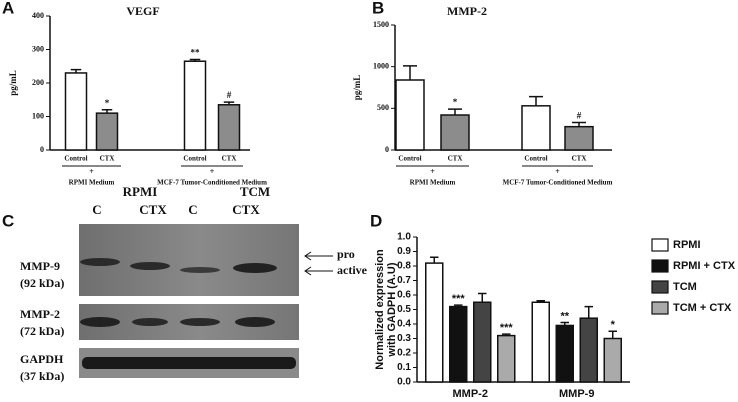 The width and height of the screenshot is (738, 402). Describe the element at coordinates (404, 251) in the screenshot. I see `y-tick-label: 0.9` at that location.